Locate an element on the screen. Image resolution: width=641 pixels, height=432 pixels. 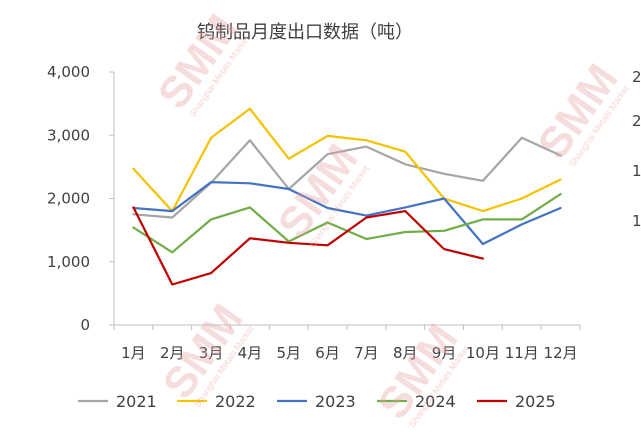
x-tick-label: 2月 is located at coordinates (172, 353).